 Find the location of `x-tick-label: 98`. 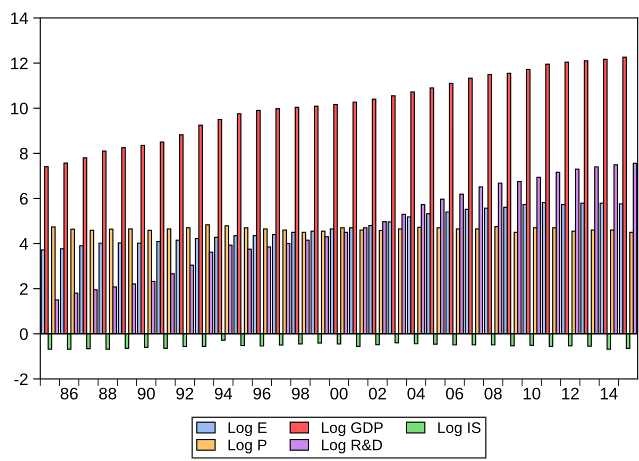

x-tick-label: 98 is located at coordinates (300, 394).